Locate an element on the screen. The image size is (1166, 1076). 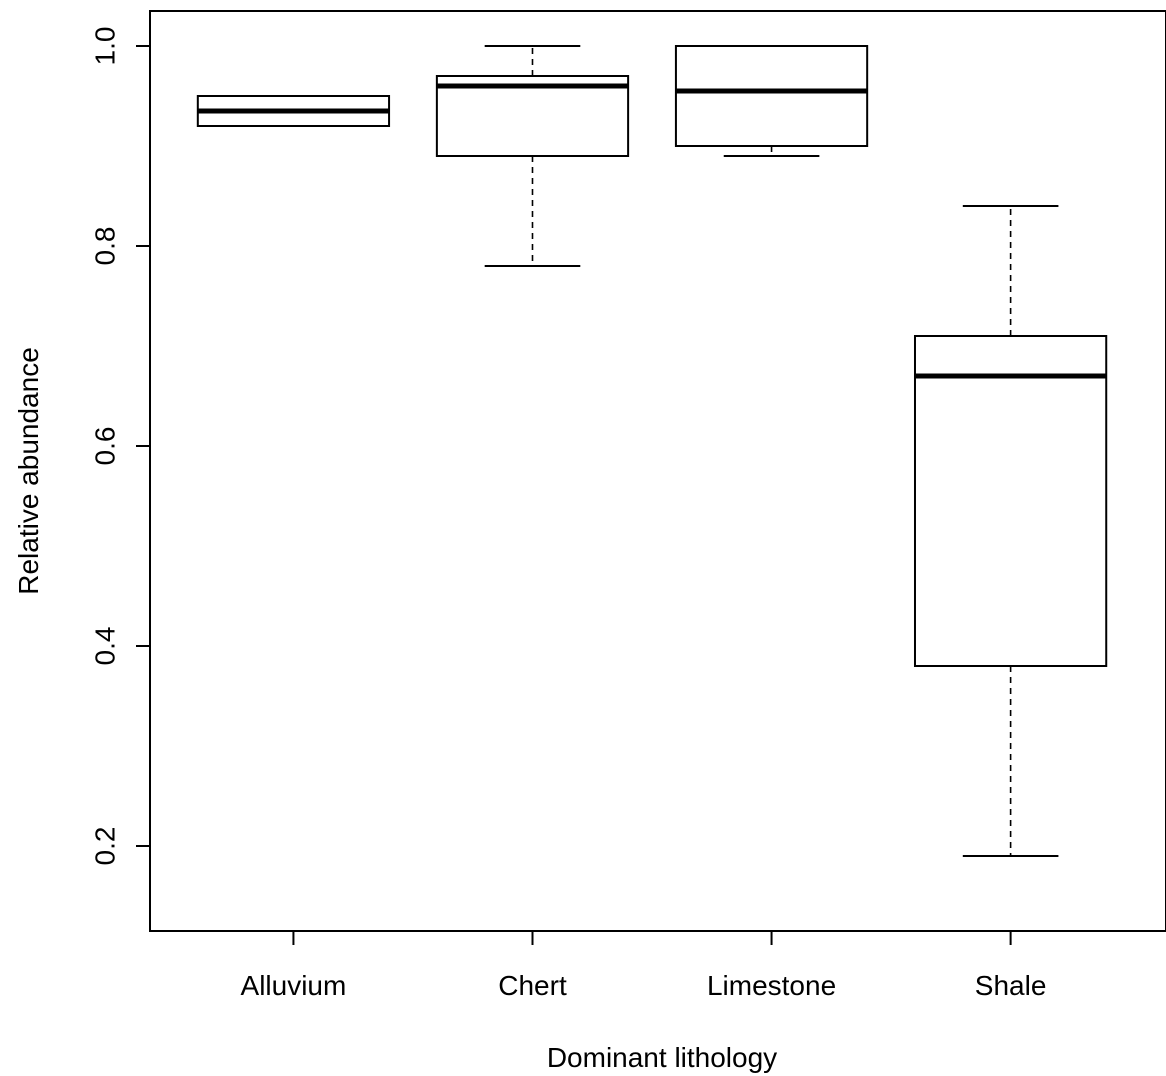
x-tick-label: Alluvium is located at coordinates (294, 985).